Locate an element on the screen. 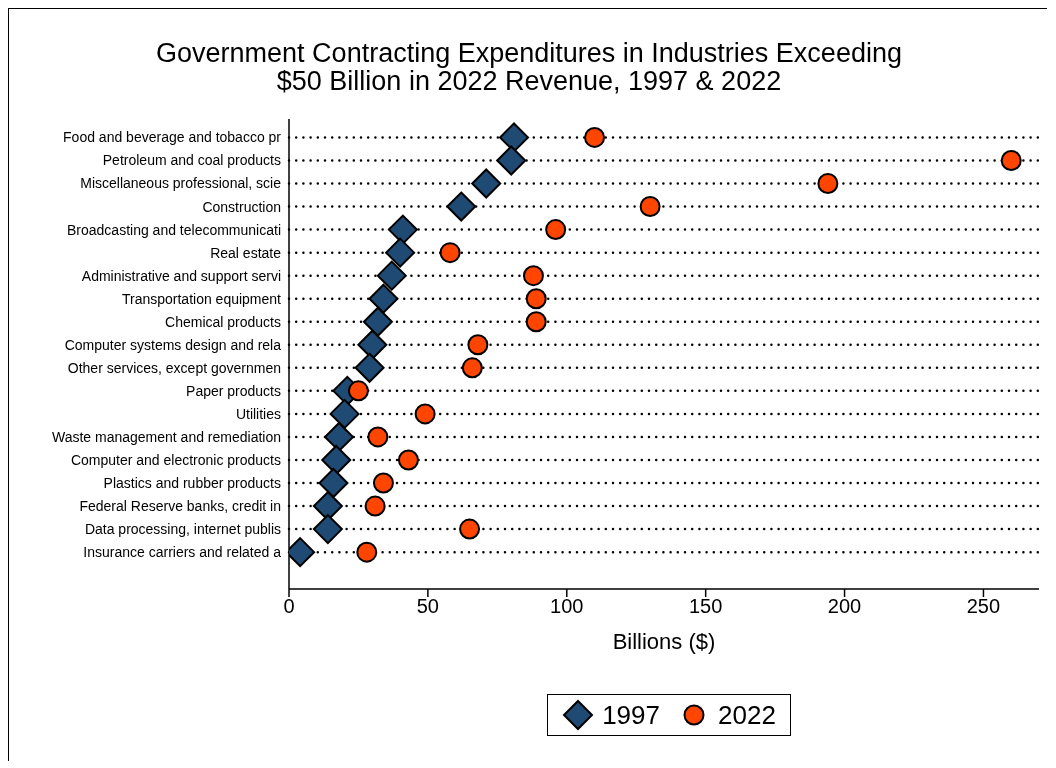  y-tick-label: Waste management and remediation is located at coordinates (166, 436).